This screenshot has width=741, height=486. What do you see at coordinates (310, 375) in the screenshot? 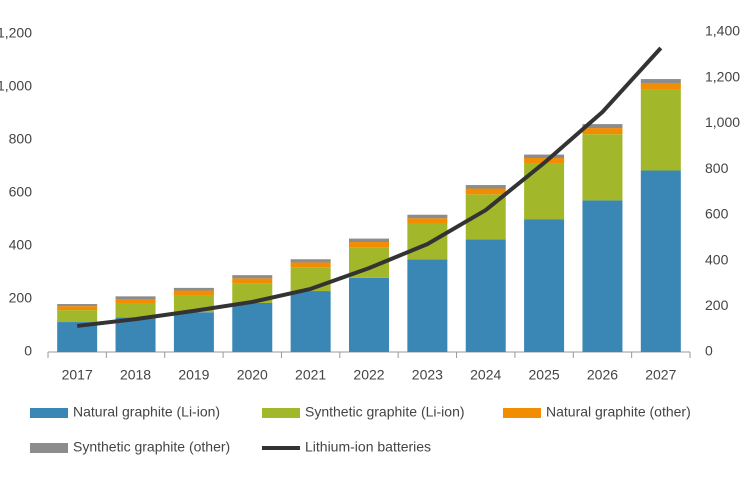
I see `x-tick-label: 2021` at bounding box center [310, 375].